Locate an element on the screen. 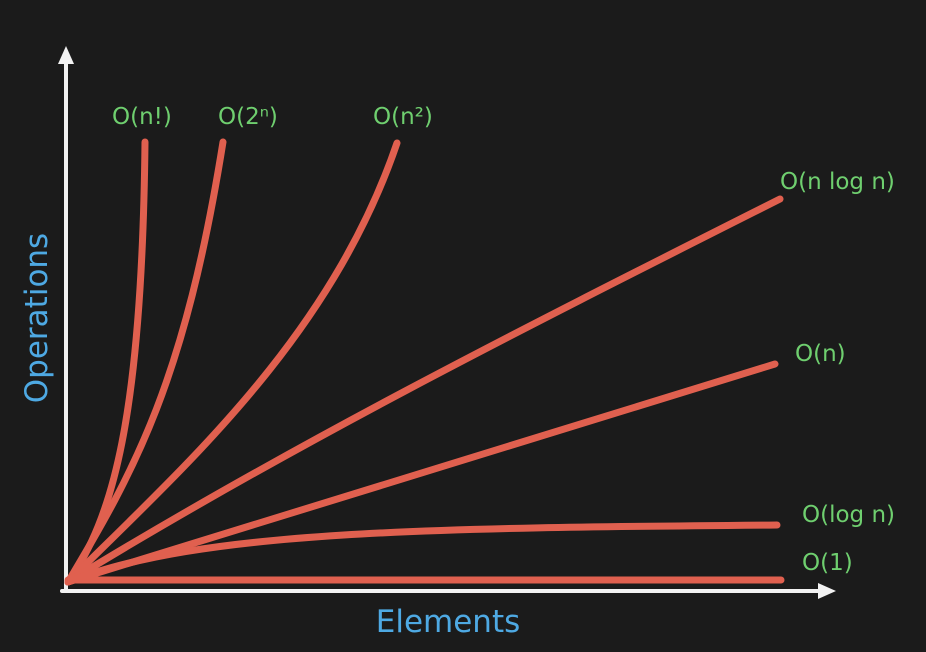 This screenshot has height=652, width=926. series-label-factorial: O(n!) is located at coordinates (142, 117).